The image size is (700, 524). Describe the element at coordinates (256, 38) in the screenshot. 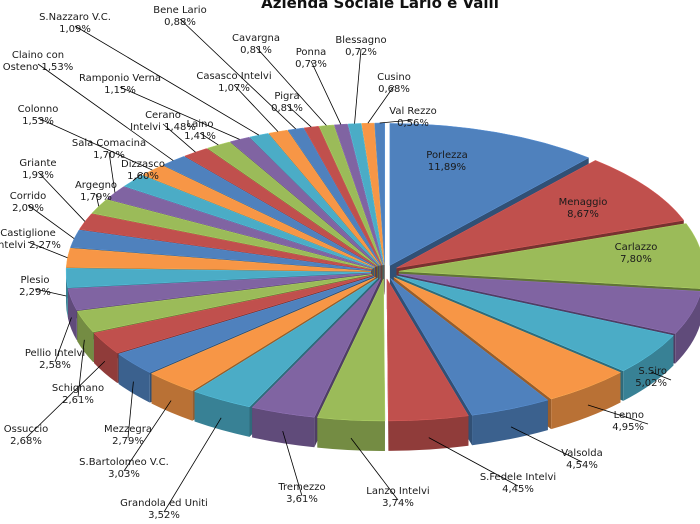

I see `slice-label-32: Cavargna` at that location.